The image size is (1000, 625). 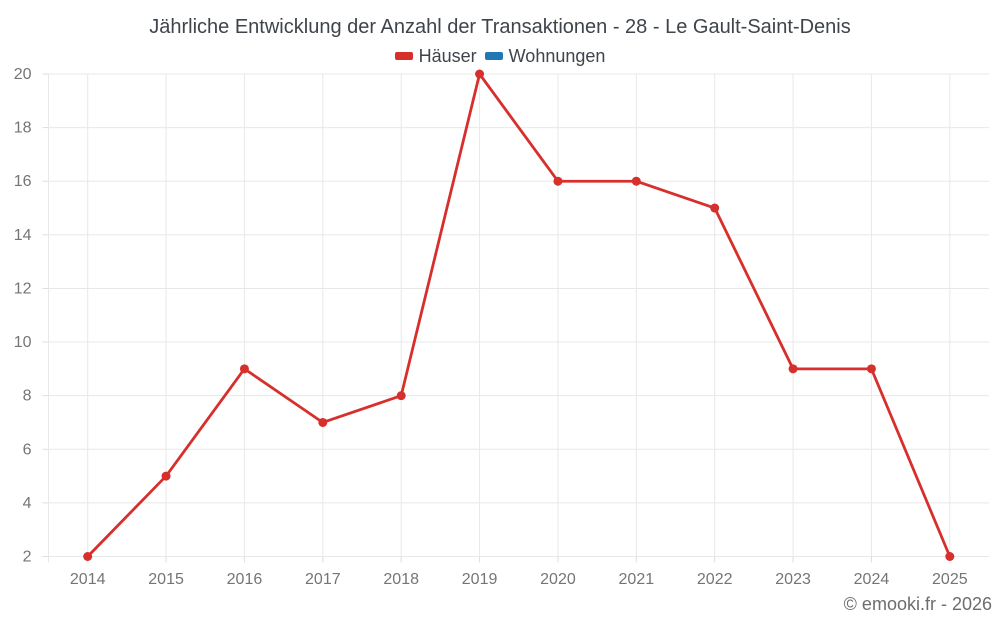 I want to click on x-axis-label: 2015, so click(x=166, y=579).